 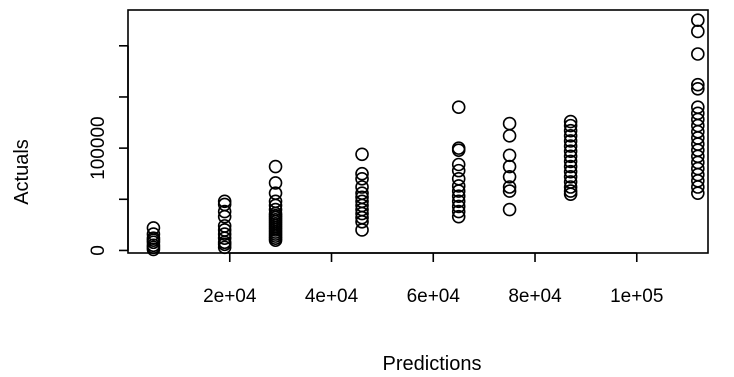 What do you see at coordinates (636, 296) in the screenshot?
I see `x-tick-label: 1e+05` at bounding box center [636, 296].